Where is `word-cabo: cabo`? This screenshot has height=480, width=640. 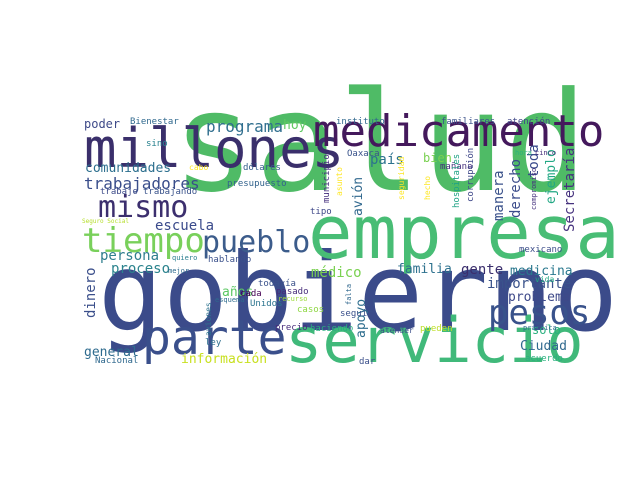
word-cabo: cabo is located at coordinates (199, 167).